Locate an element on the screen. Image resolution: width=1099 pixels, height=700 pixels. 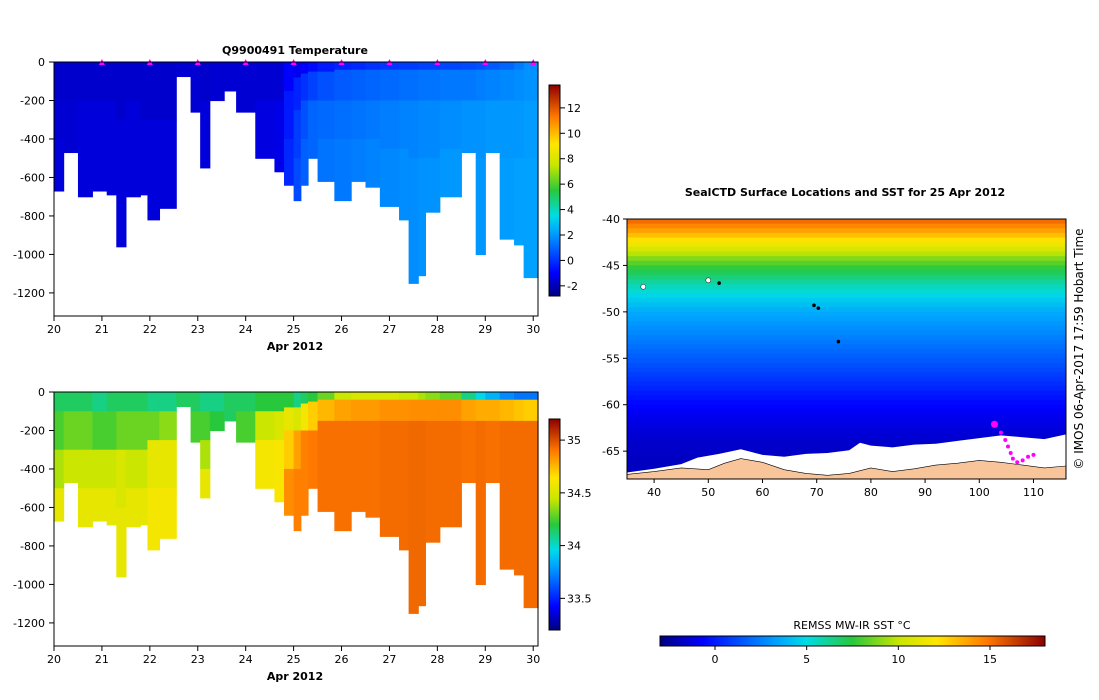
x-tick-label: 100 is located at coordinates (979, 492).